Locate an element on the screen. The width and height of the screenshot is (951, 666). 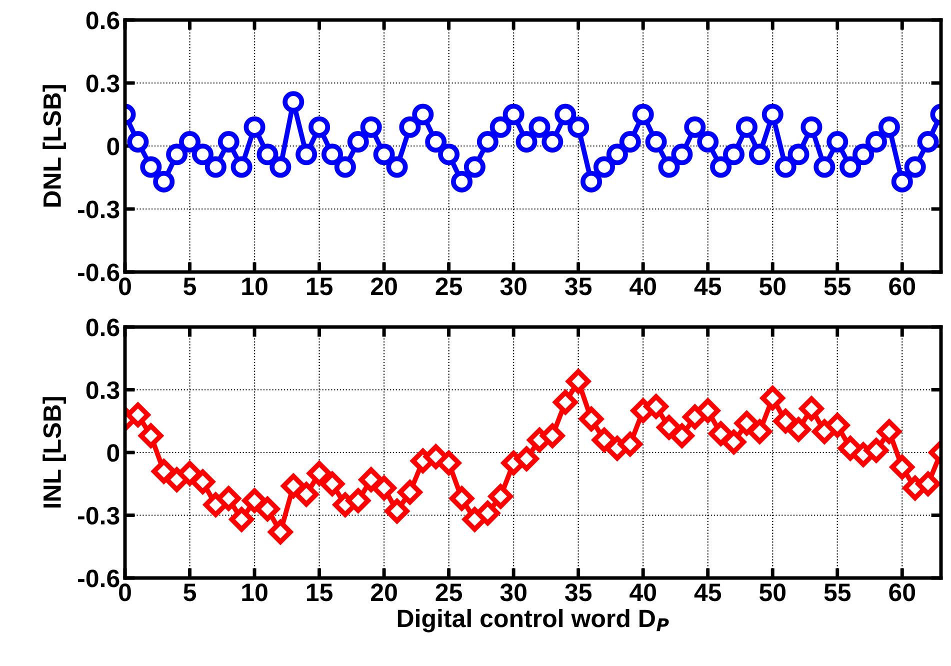
y-axis-title: INL [LSB] is located at coordinates (54, 452).